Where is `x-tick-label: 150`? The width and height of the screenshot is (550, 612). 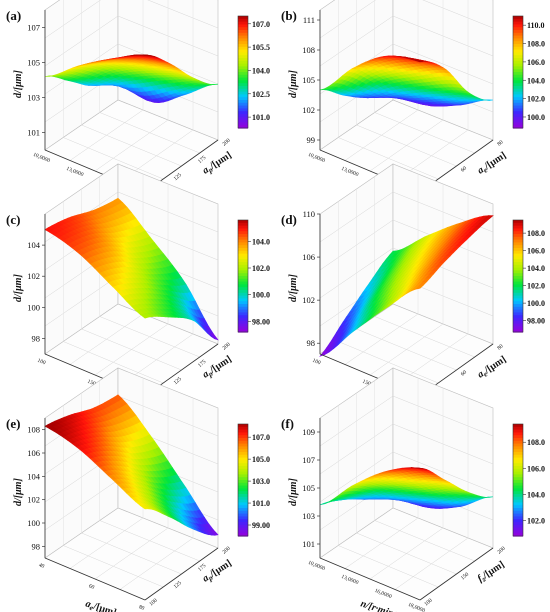
x-tick-label: 150 is located at coordinates (91, 383).